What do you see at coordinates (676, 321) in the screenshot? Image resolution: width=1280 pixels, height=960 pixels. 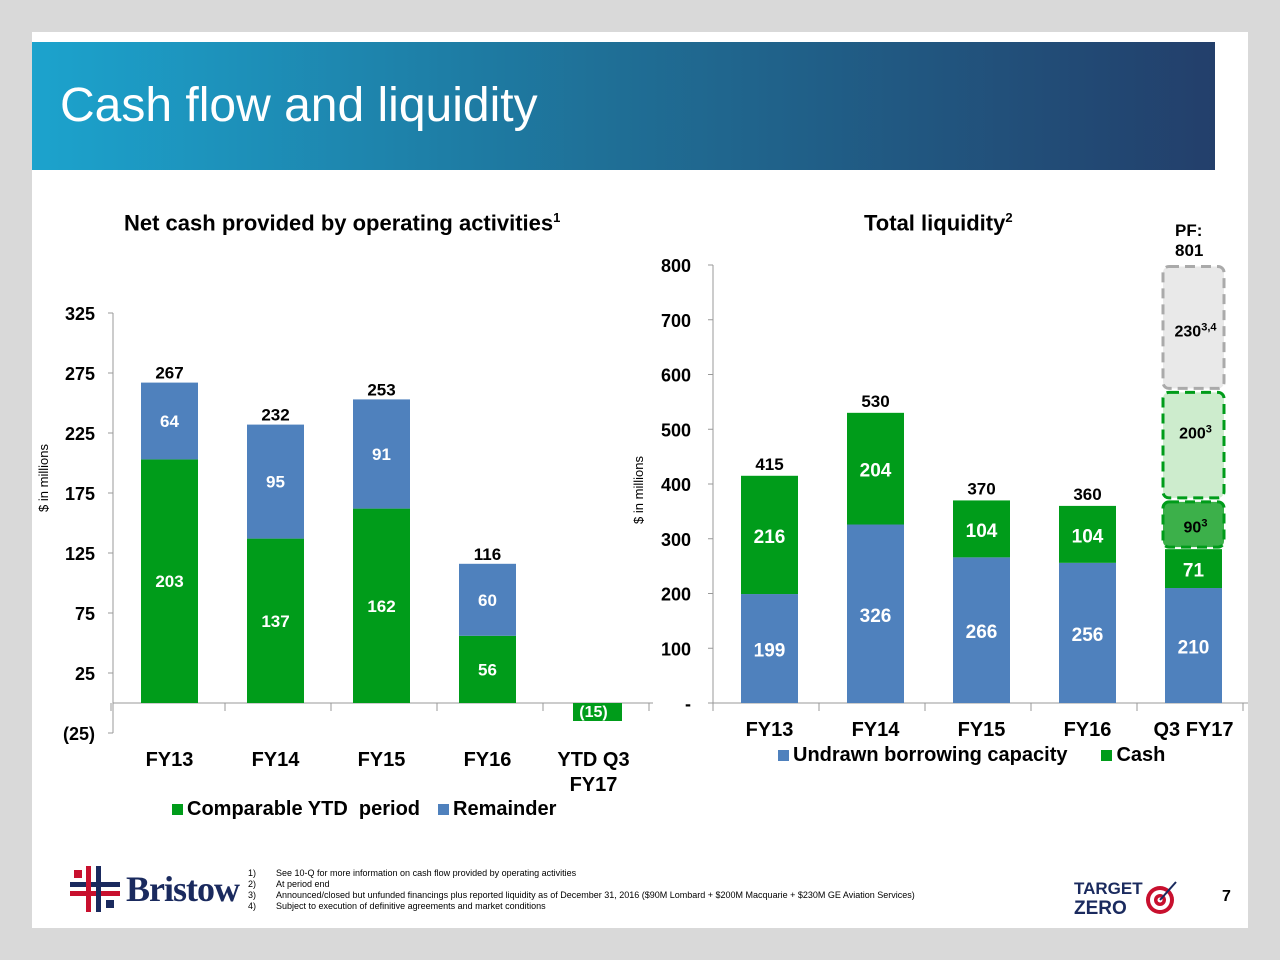 I see `right-y-tick-label: 700` at bounding box center [676, 321].